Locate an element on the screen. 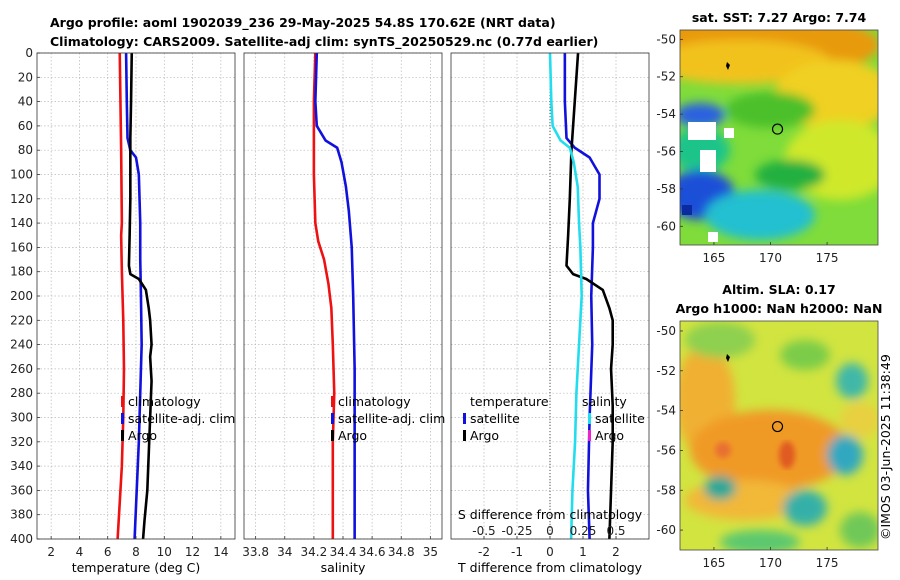  x-tick-label: 34 is located at coordinates (284, 552).